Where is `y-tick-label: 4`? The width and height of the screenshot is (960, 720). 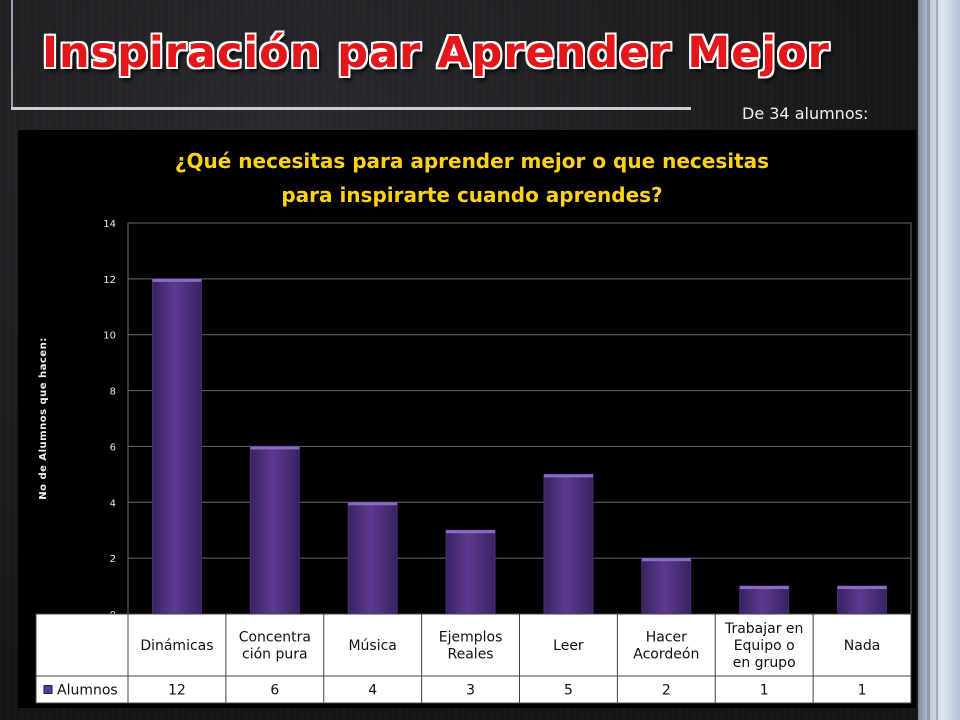 y-tick-label: 4 is located at coordinates (113, 503).